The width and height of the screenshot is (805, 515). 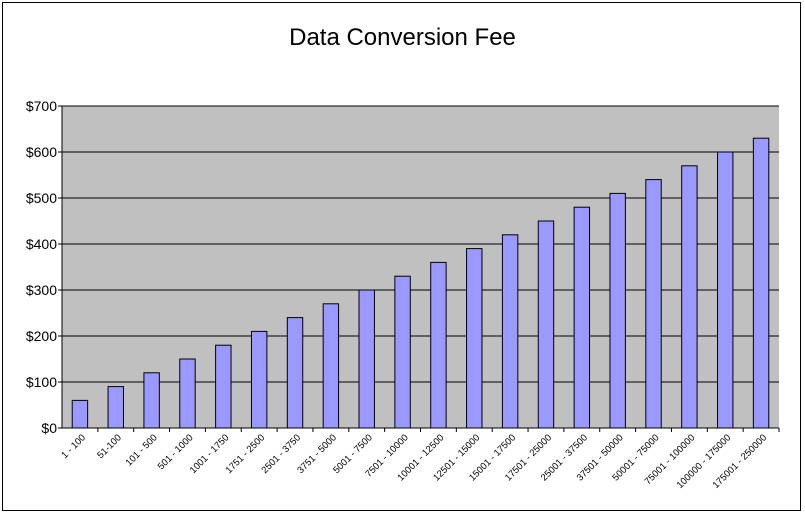 What do you see at coordinates (109, 446) in the screenshot?
I see `x-tick-label: 51-100` at bounding box center [109, 446].